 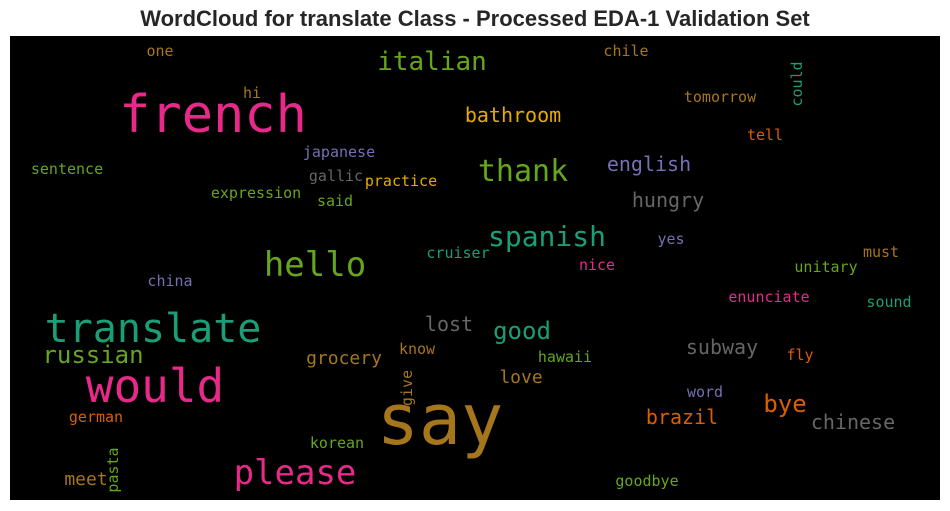 What do you see at coordinates (159, 51) in the screenshot?
I see `word-one: one` at bounding box center [159, 51].